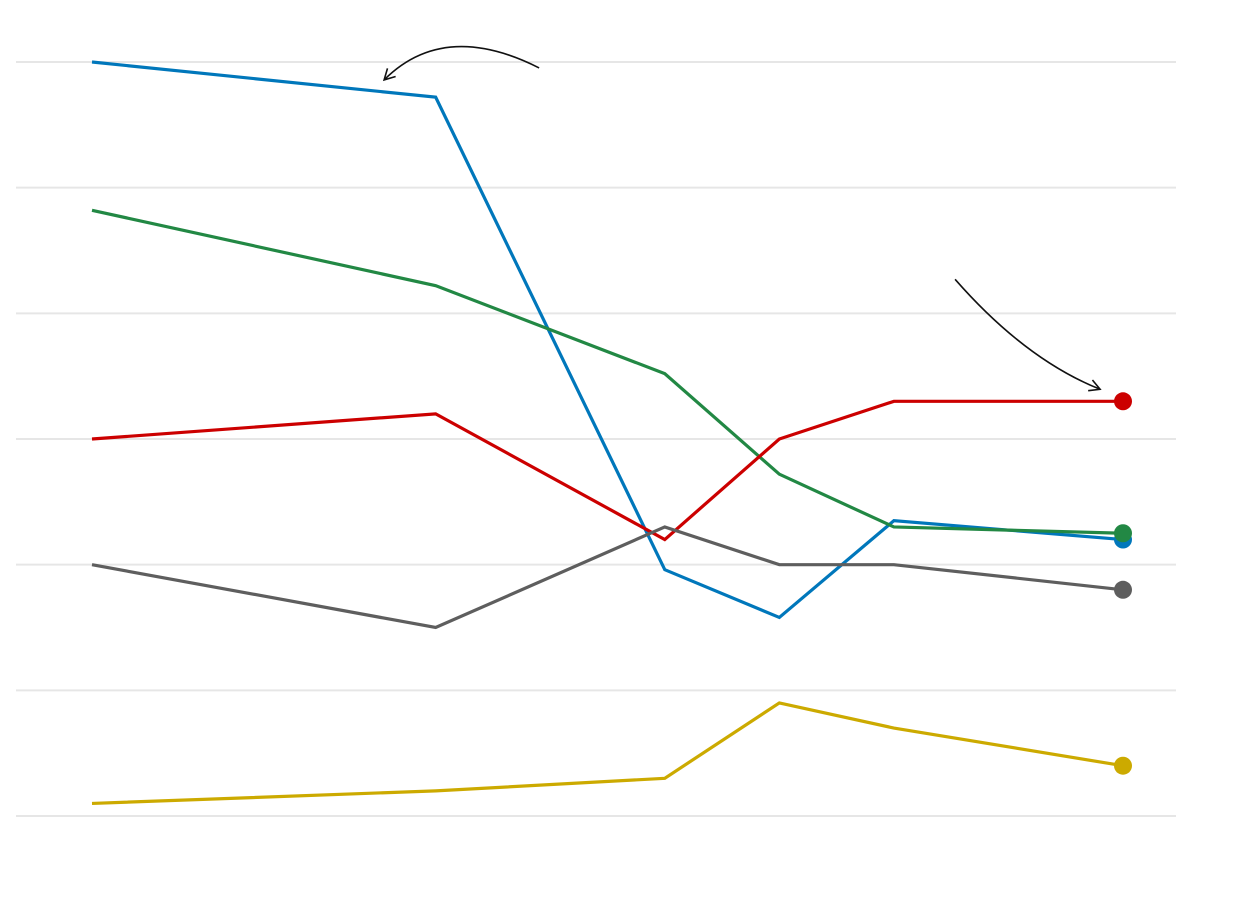 The image size is (1240, 900). I want to click on end-markers, so click(1123, 583).